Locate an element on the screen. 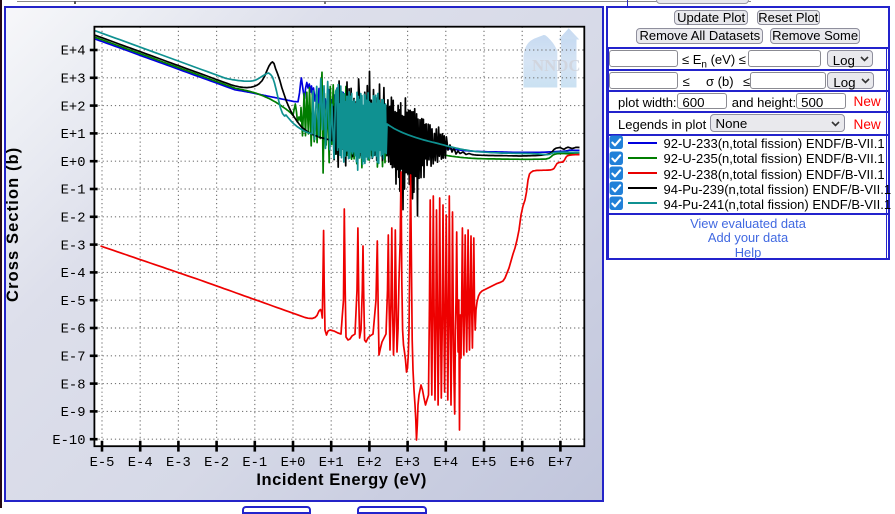 This screenshot has height=514, width=895. svg-text: E-9 is located at coordinates (73, 413).